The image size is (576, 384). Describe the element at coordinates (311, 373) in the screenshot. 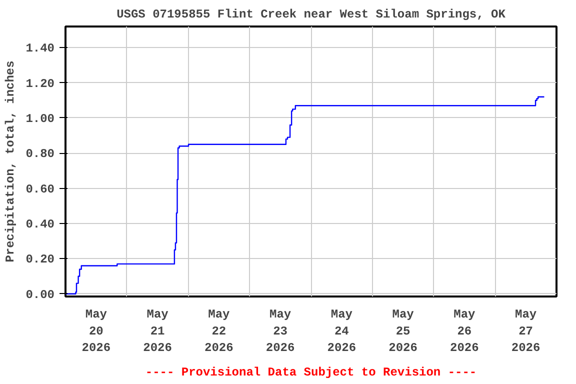

I see `text: ---- Provisional Data Subject to Revision ----` at that location.